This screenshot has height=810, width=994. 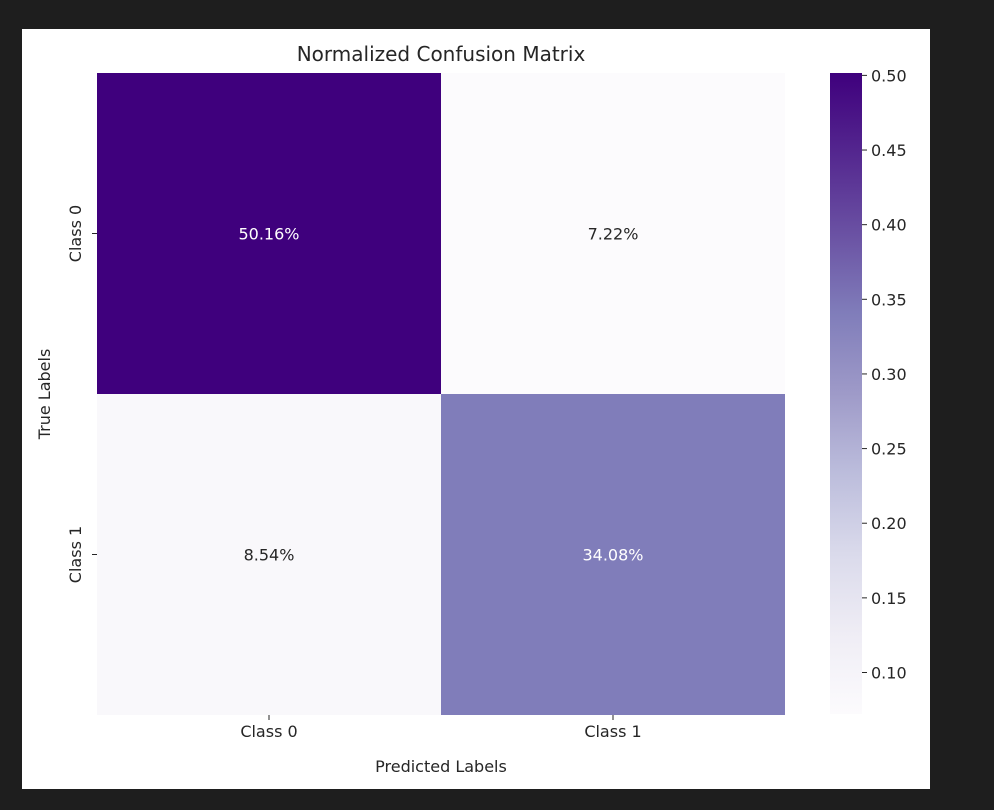 I want to click on colorbar-tick-label: 0.15, so click(x=889, y=598).